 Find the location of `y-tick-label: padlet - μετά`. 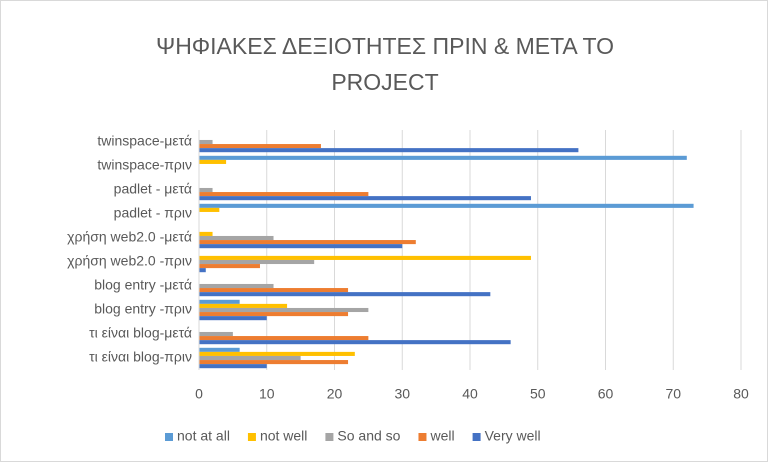

y-tick-label: padlet - μετά is located at coordinates (153, 189).